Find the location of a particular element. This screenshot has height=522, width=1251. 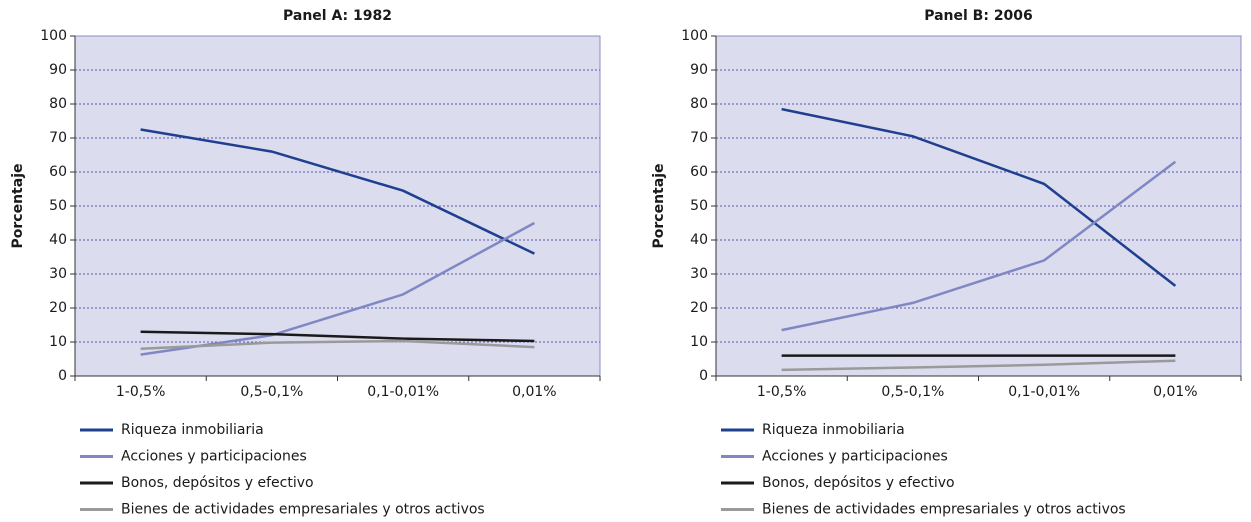

chart-title: Panel B: 2006 is located at coordinates (978, 16).